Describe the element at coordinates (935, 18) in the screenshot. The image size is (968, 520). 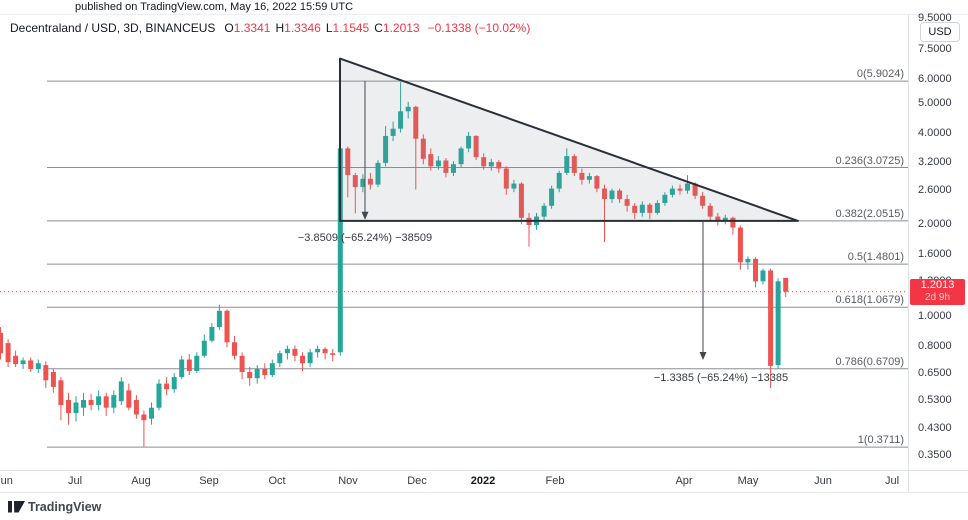
I see `price-tick-label: 9.5000` at that location.